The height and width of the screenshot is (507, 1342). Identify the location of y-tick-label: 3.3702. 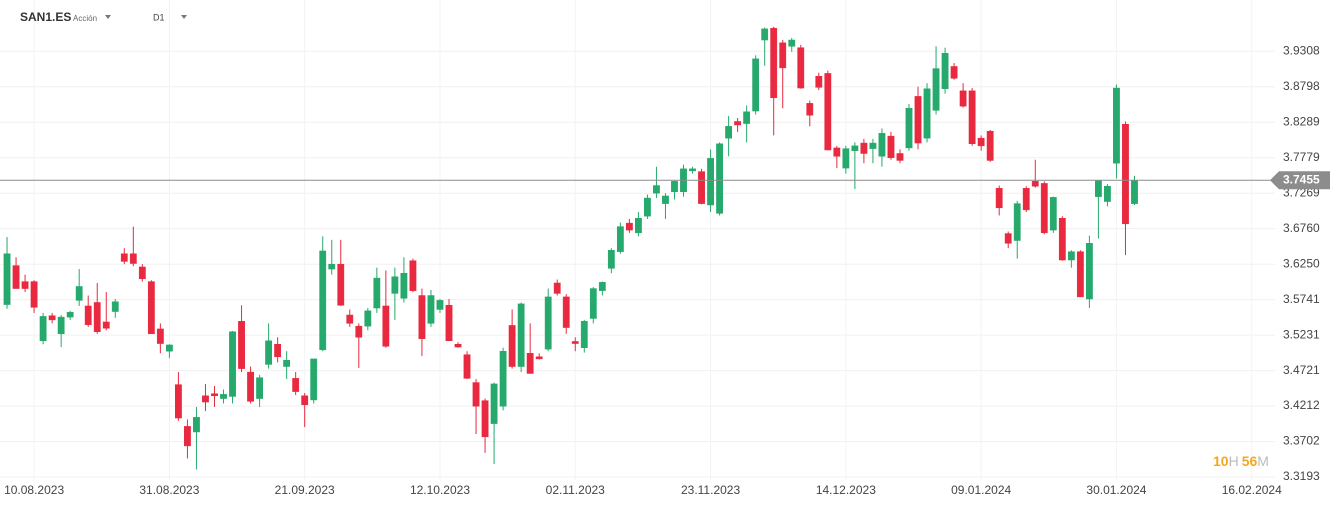
(1301, 441).